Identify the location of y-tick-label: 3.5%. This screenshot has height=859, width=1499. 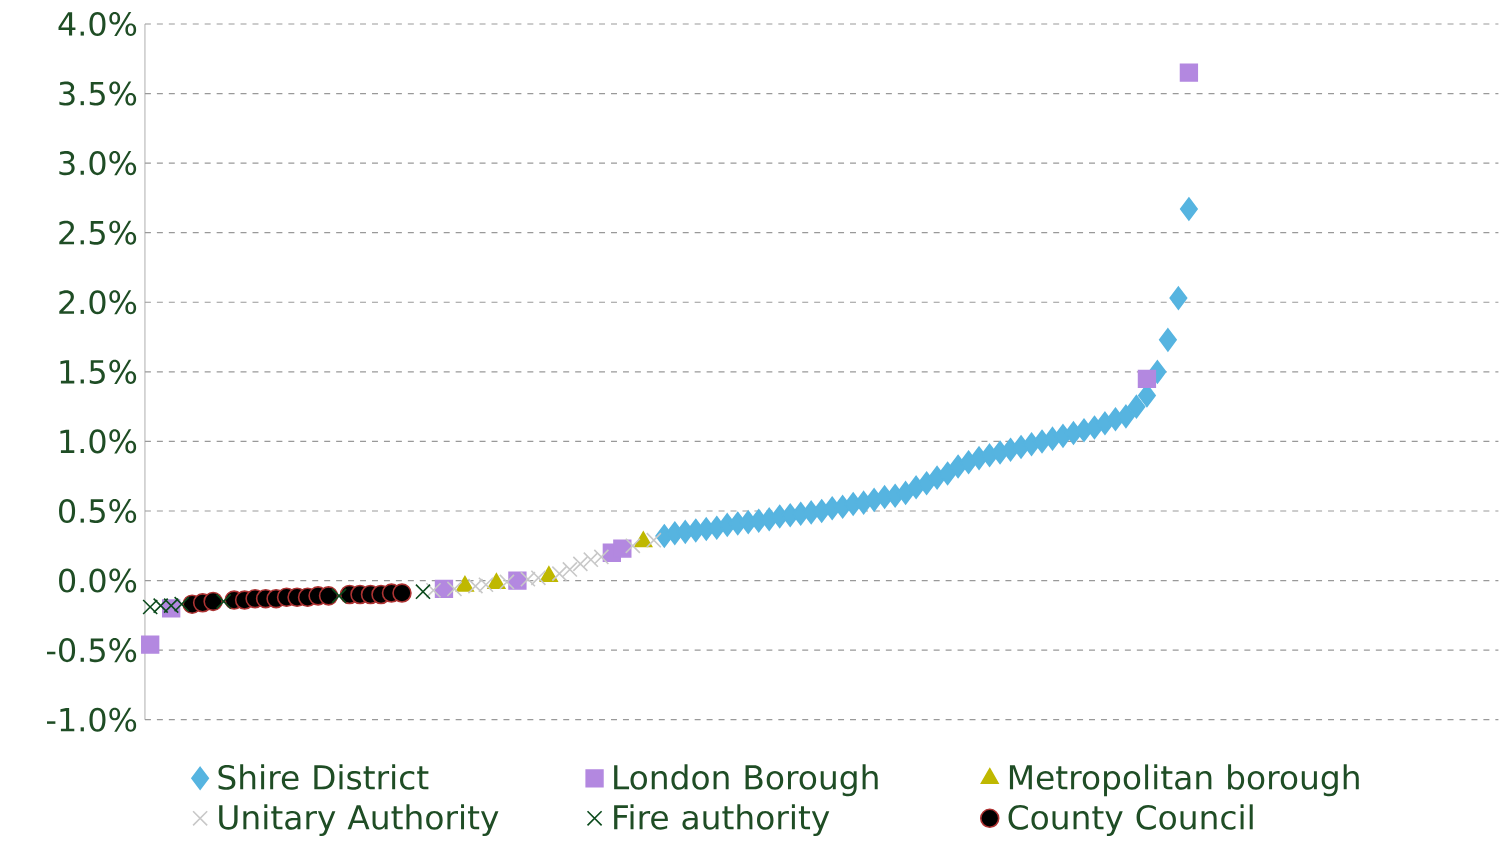
(98, 93).